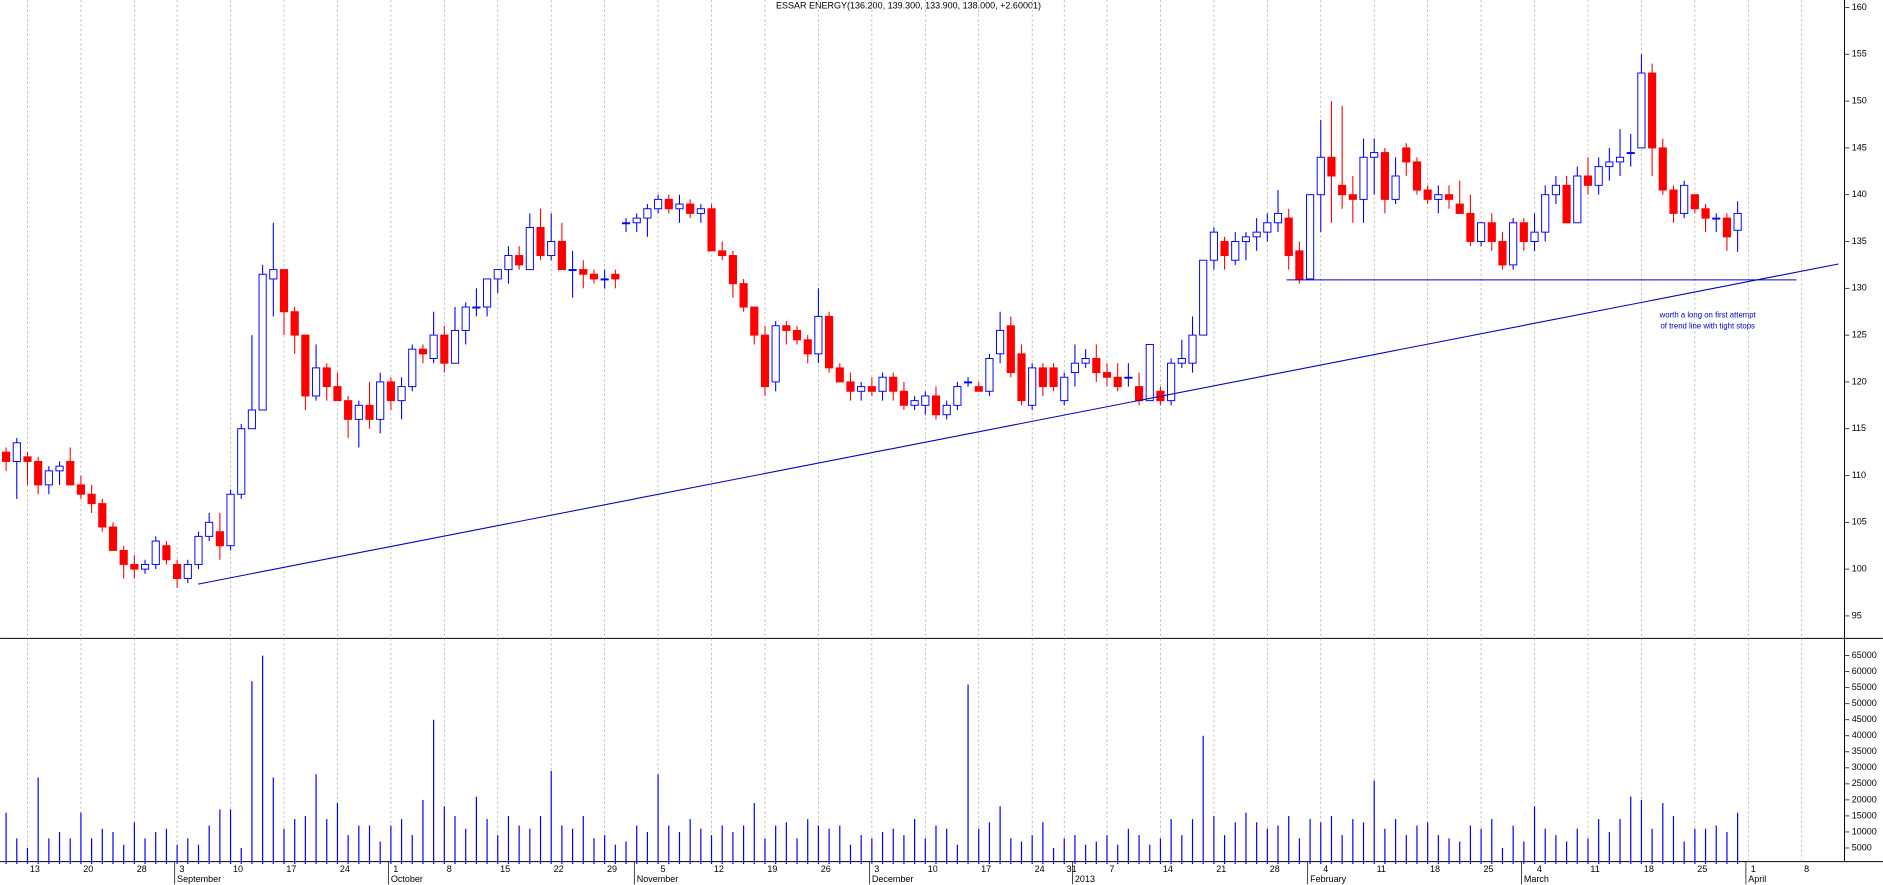 The image size is (1883, 885). Describe the element at coordinates (1859, 100) in the screenshot. I see `y-tick-label: 150` at that location.